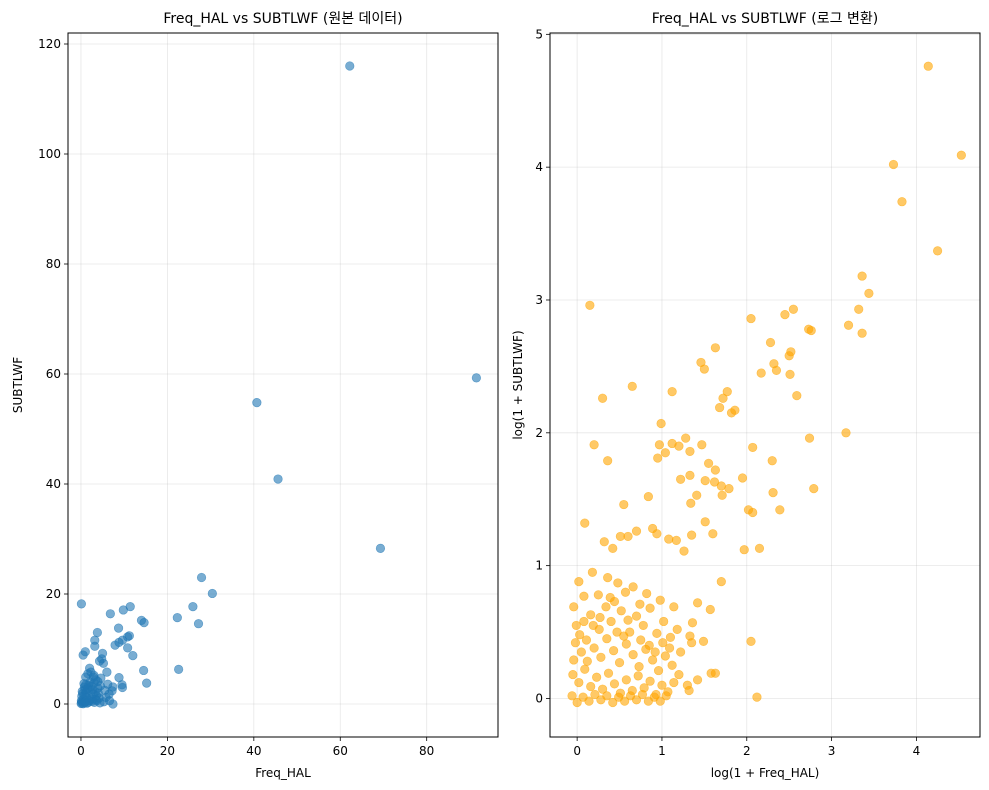 The height and width of the screenshot is (790, 989). I want to click on x-tick-label: 3, so click(832, 751).